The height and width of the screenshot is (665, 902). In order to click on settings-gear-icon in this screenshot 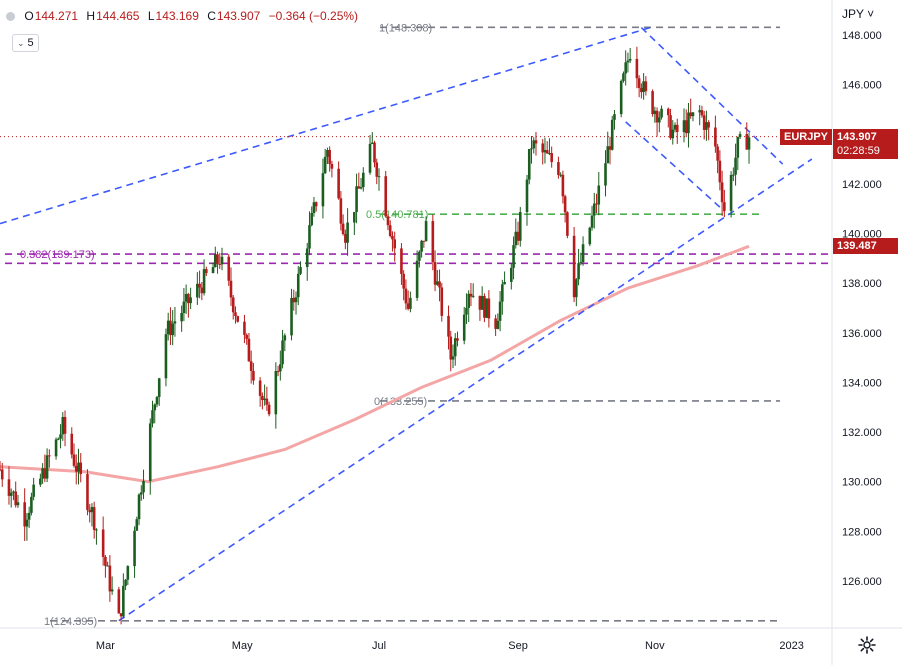, I will do `click(867, 645)`.